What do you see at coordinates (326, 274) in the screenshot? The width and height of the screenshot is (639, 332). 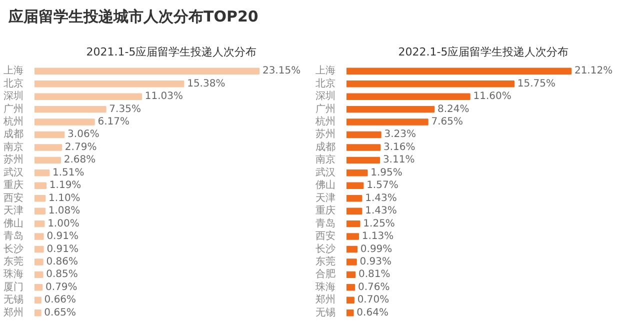 I see `y-tick-label: 合肥` at bounding box center [326, 274].